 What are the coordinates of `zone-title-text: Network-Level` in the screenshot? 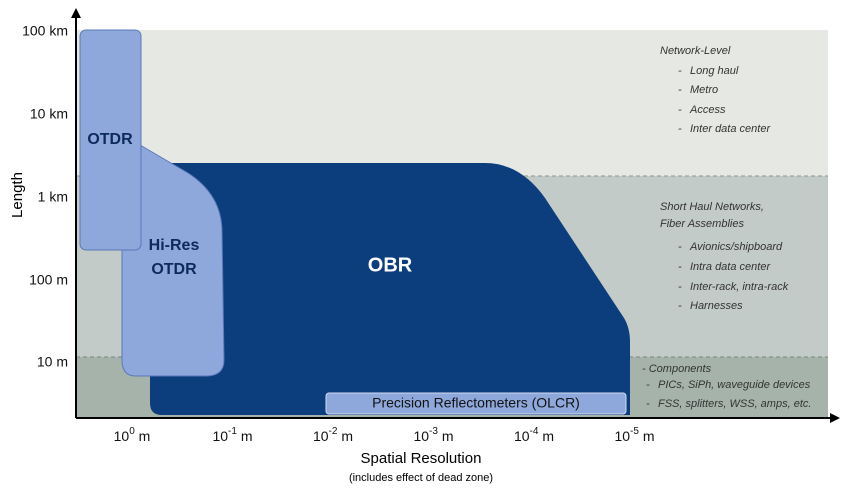 It's located at (695, 51).